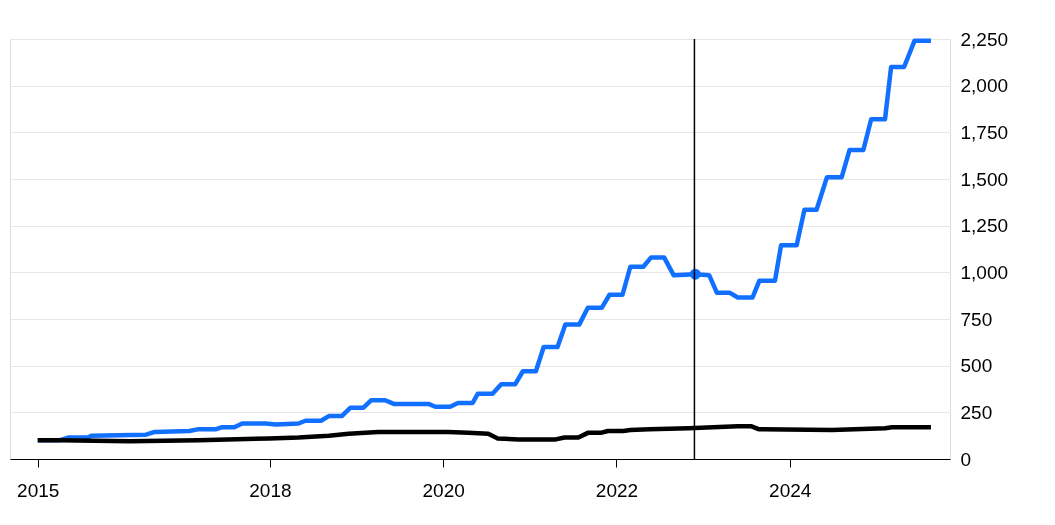 This screenshot has width=1055, height=525. What do you see at coordinates (790, 490) in the screenshot?
I see `x-tick-label: 2024` at bounding box center [790, 490].